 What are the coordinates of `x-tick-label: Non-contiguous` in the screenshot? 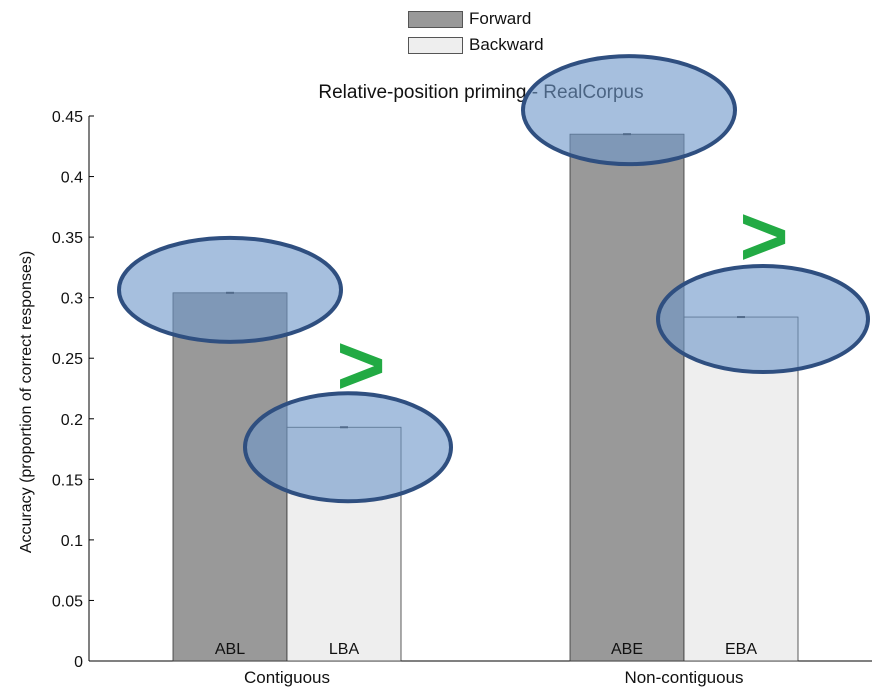 It's located at (683, 677).